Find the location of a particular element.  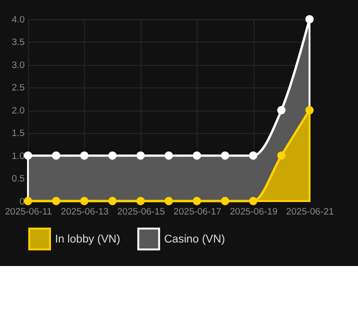

y-tick-label: 0.5 is located at coordinates (18, 179).